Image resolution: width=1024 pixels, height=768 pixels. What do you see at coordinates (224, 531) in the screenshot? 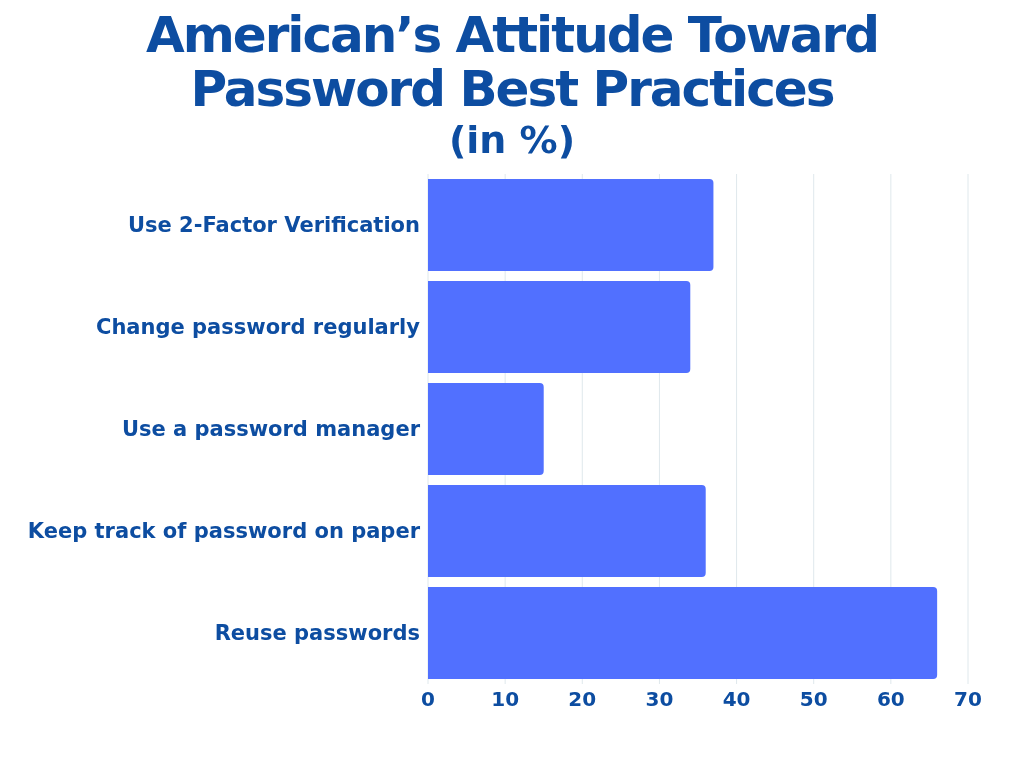
I see `y-tick-label: Keep track of password on paper` at bounding box center [224, 531].